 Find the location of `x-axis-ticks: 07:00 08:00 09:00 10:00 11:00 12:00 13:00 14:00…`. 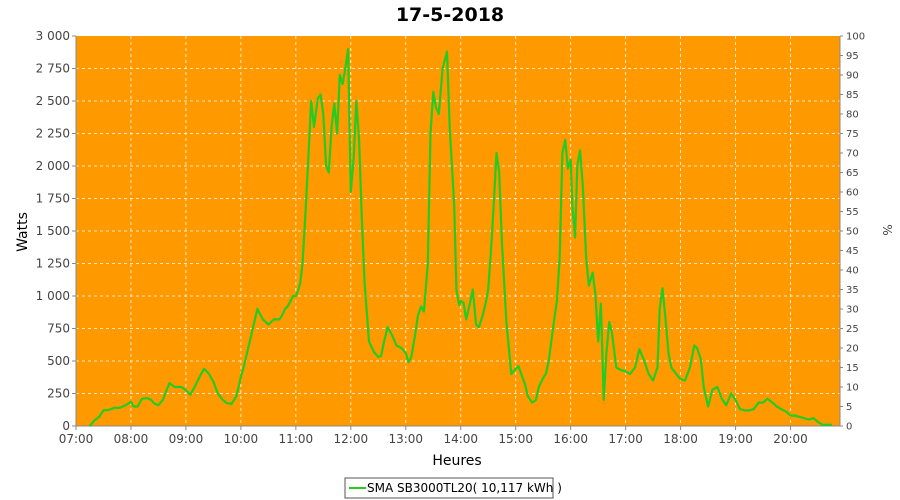

x-axis-ticks: 07:00 08:00 09:00 10:00 11:00 12:00 13:00 14:00… is located at coordinates (433, 436).